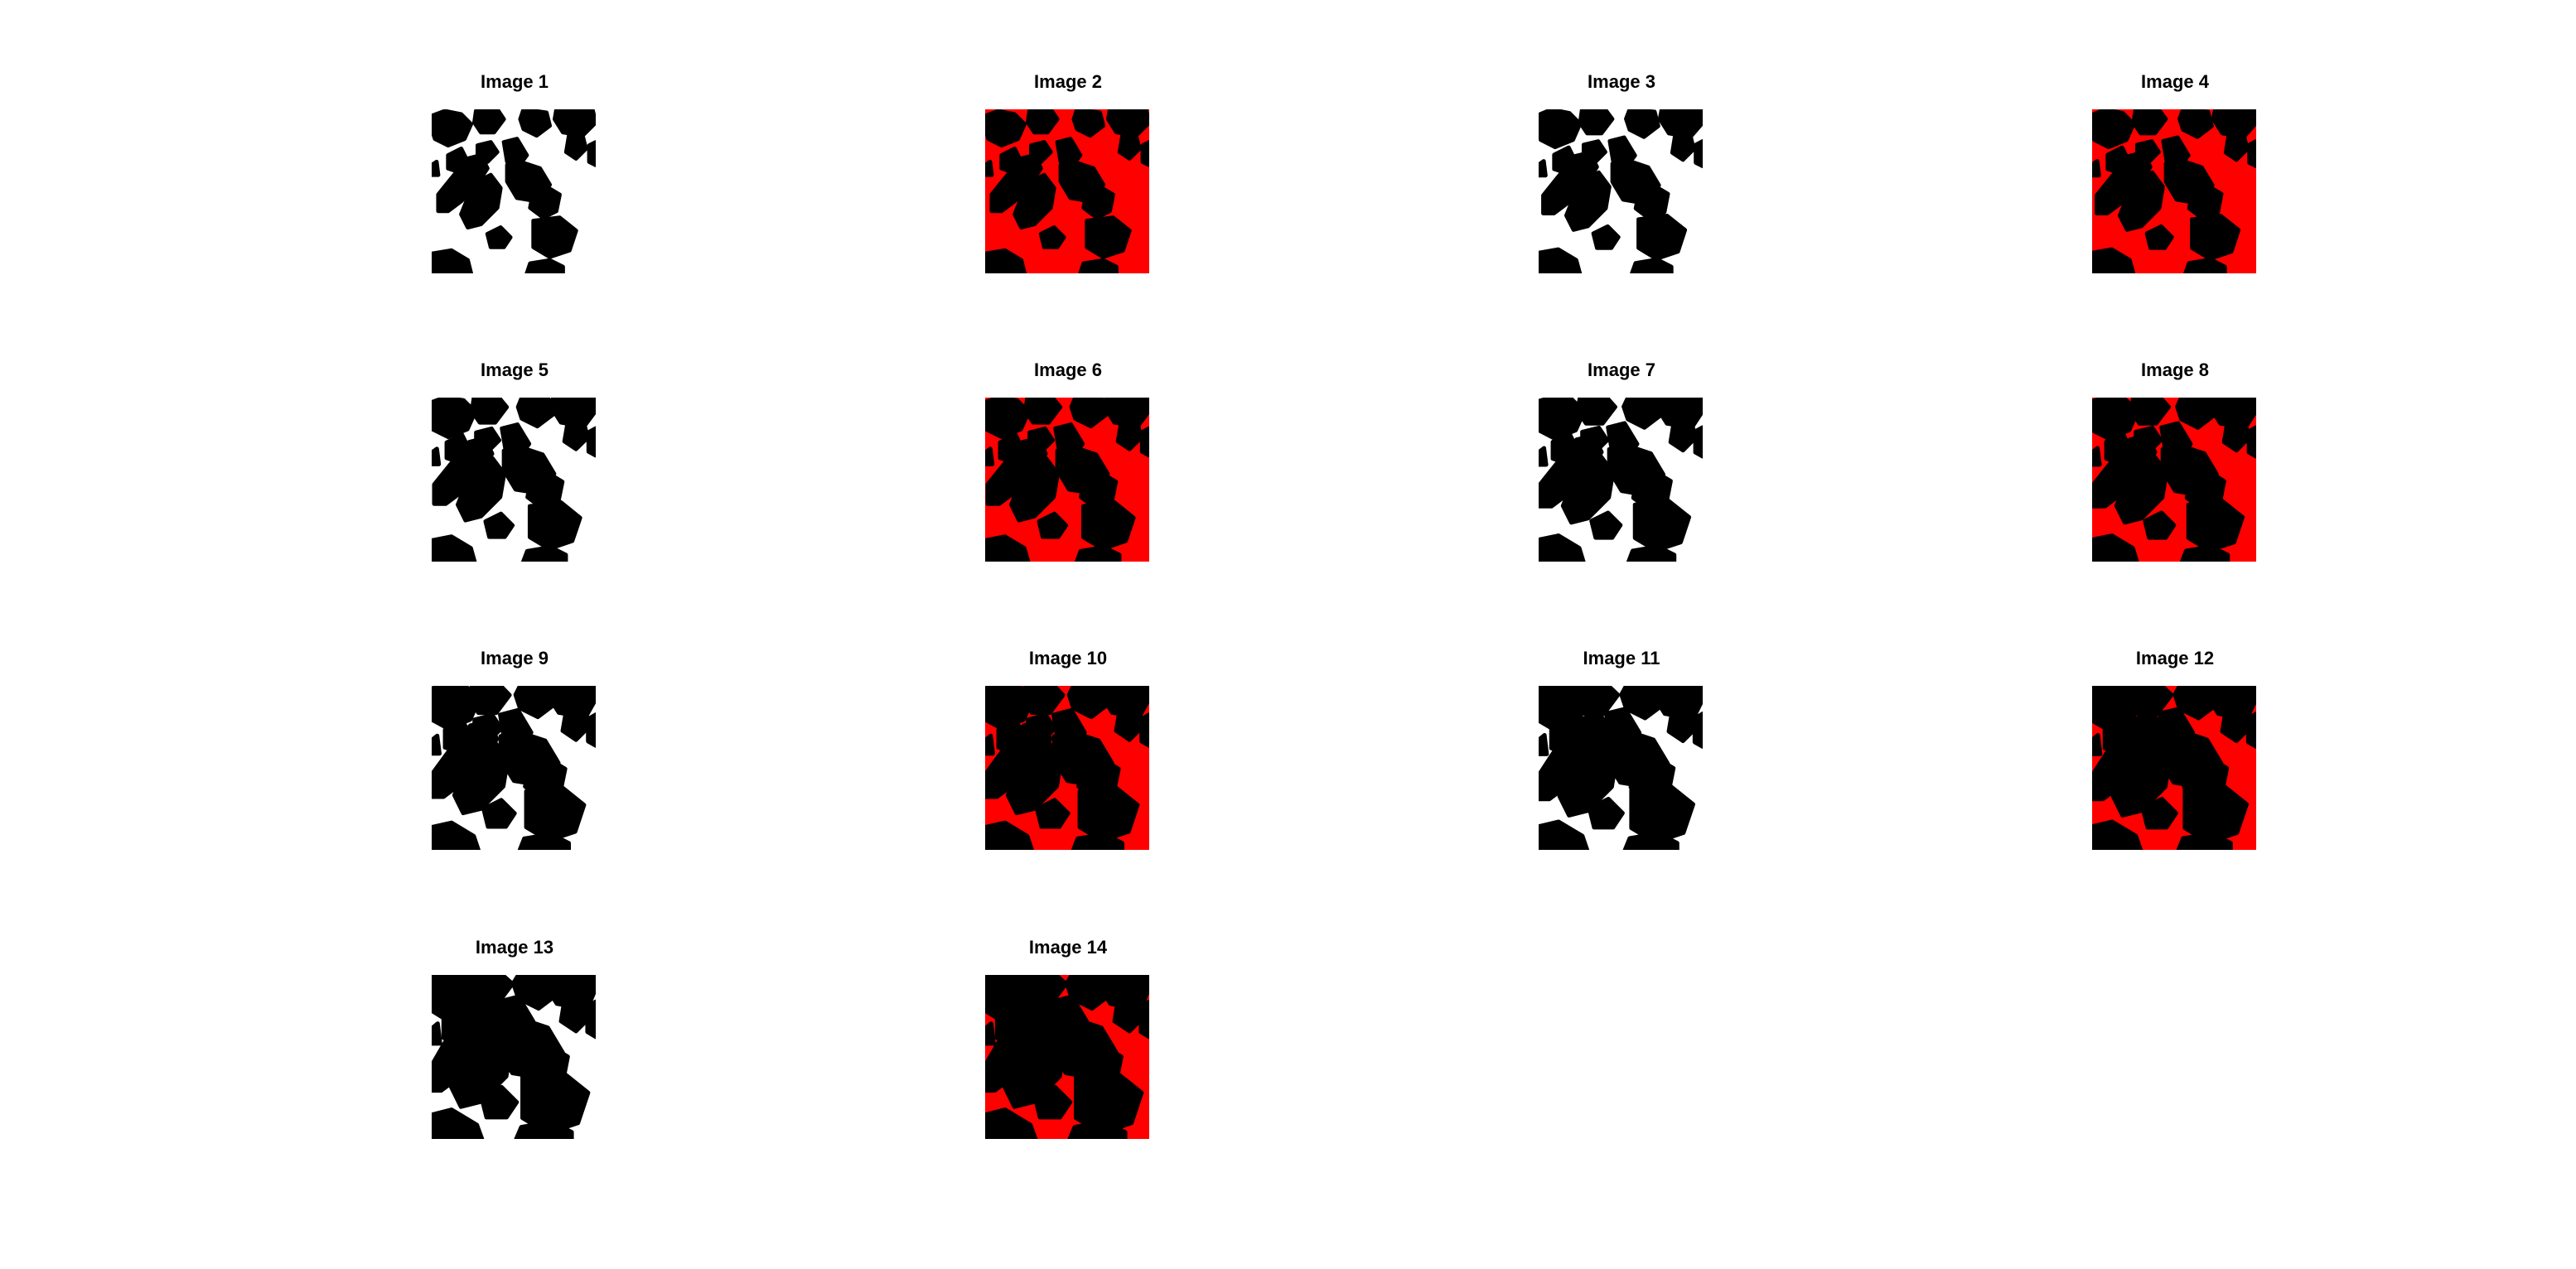 The height and width of the screenshot is (1269, 2576). I want to click on subplot-title: Image 11, so click(1621, 658).